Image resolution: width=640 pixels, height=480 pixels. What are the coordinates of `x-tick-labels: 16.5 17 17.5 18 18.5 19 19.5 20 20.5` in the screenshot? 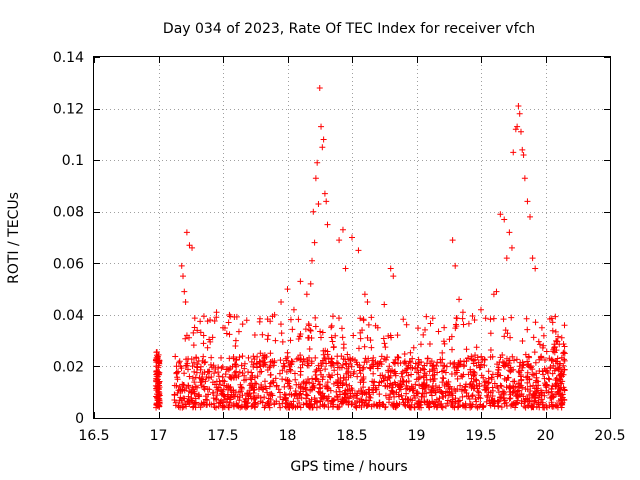 It's located at (351, 436).